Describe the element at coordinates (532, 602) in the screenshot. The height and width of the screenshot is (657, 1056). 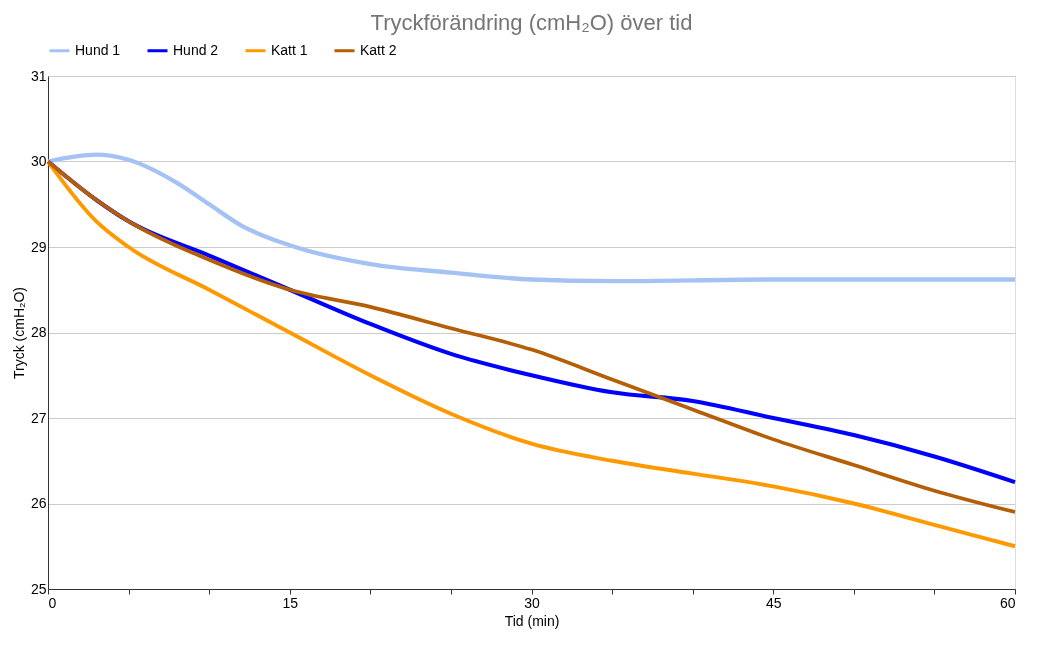
I see `x-tick-label: 30` at that location.